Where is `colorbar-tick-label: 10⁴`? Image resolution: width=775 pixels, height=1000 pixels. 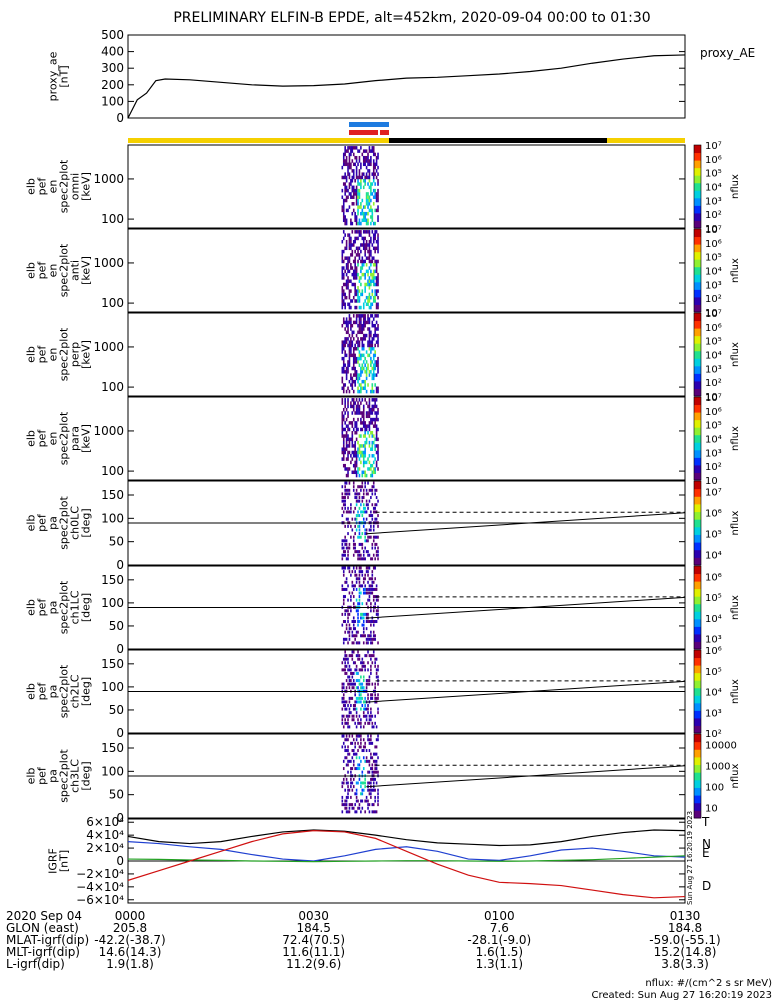 colorbar-tick-label: 10⁴ is located at coordinates (713, 356).